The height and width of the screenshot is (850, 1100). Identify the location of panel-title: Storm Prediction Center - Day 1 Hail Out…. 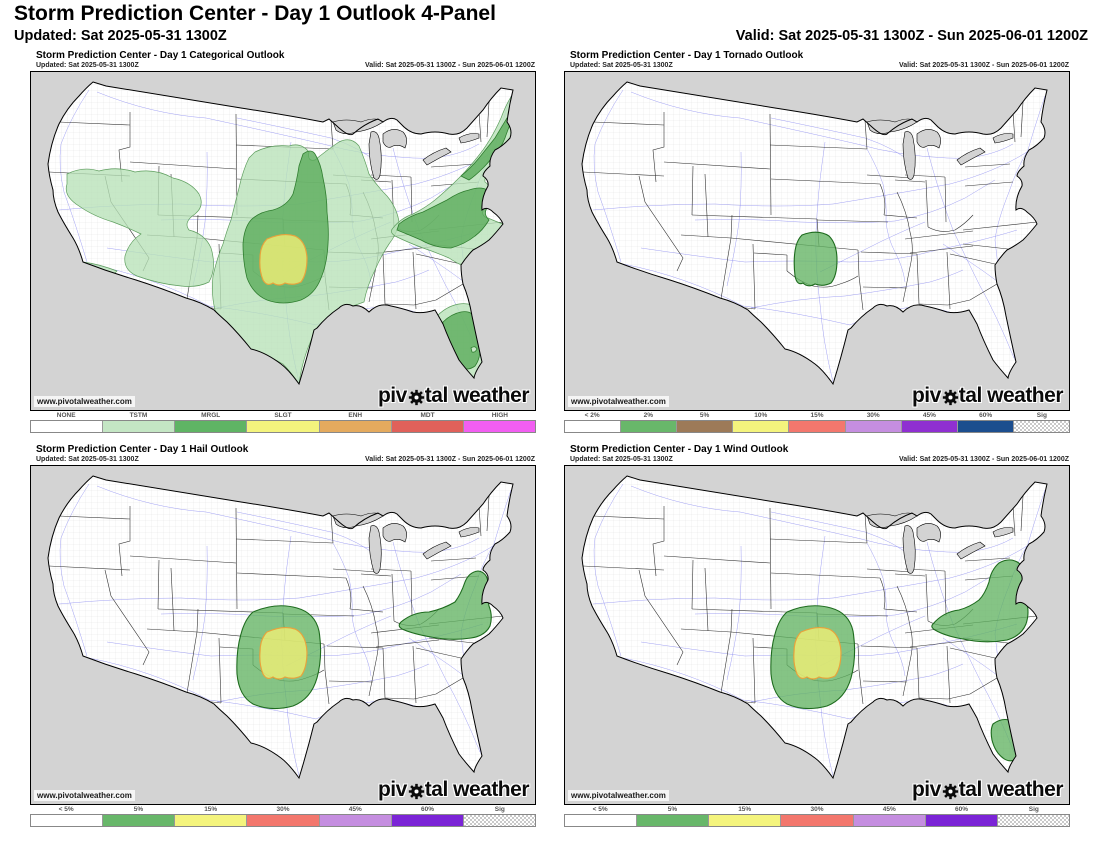
(142, 449).